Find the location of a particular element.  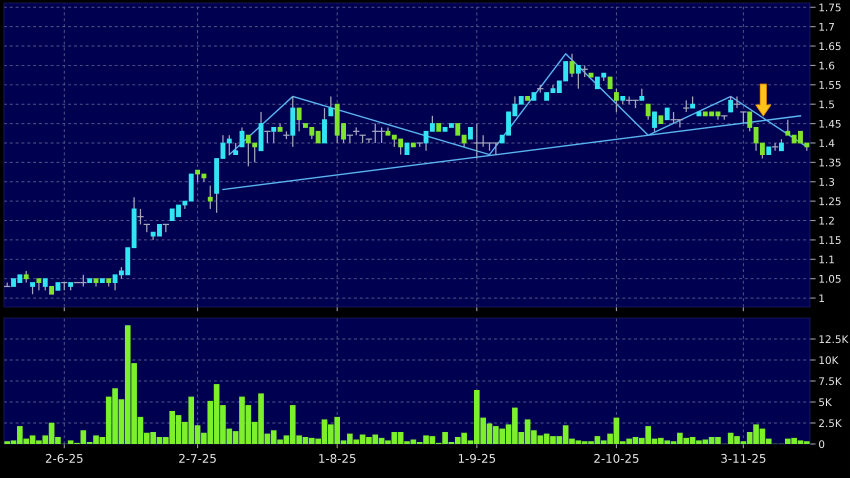

y-tick-label: 2.5K is located at coordinates (830, 423).